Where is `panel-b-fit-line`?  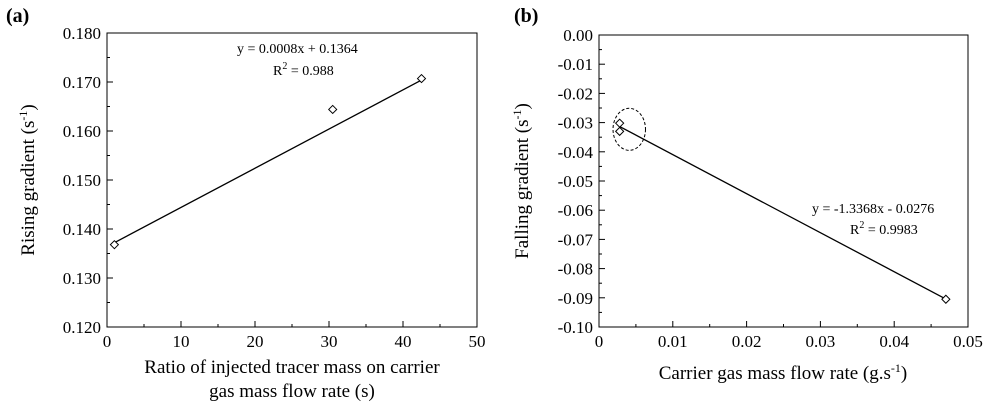 panel-b-fit-line is located at coordinates (783, 212).